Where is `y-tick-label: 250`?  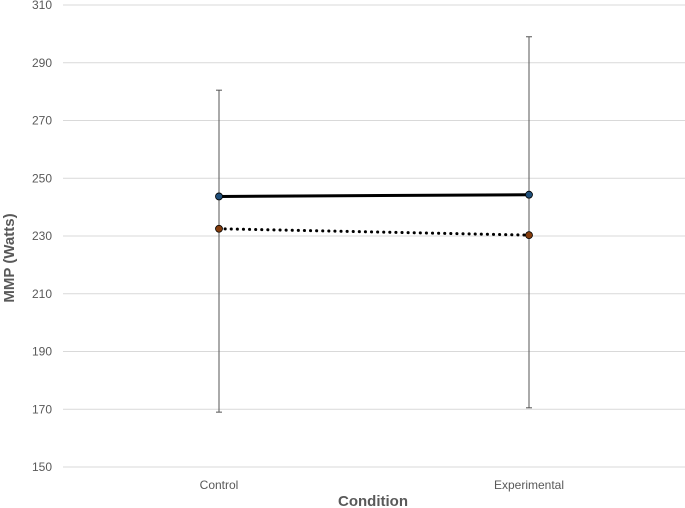 y-tick-label: 250 is located at coordinates (42, 178).